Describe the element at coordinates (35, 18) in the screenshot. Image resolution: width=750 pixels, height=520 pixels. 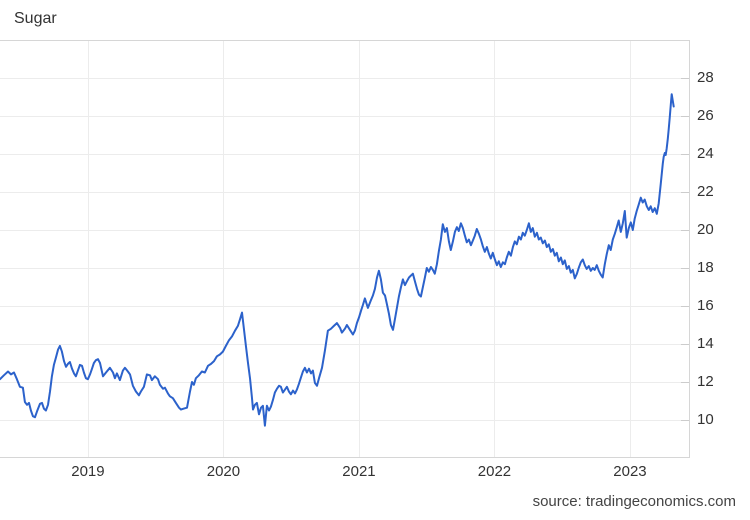
I see `chart-title: Sugar` at that location.